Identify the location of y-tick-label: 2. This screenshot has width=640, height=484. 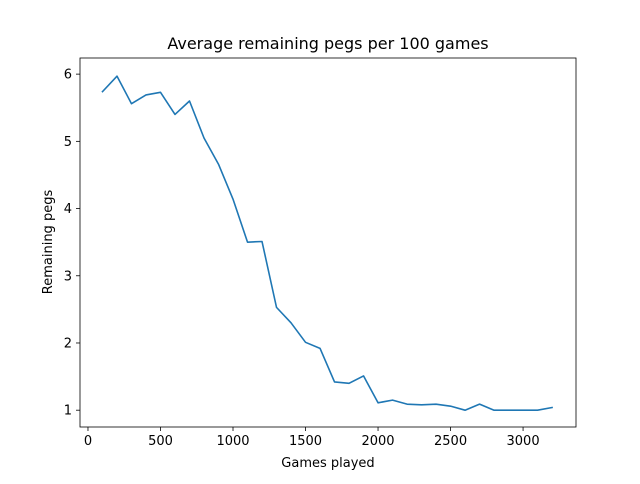
(68, 343).